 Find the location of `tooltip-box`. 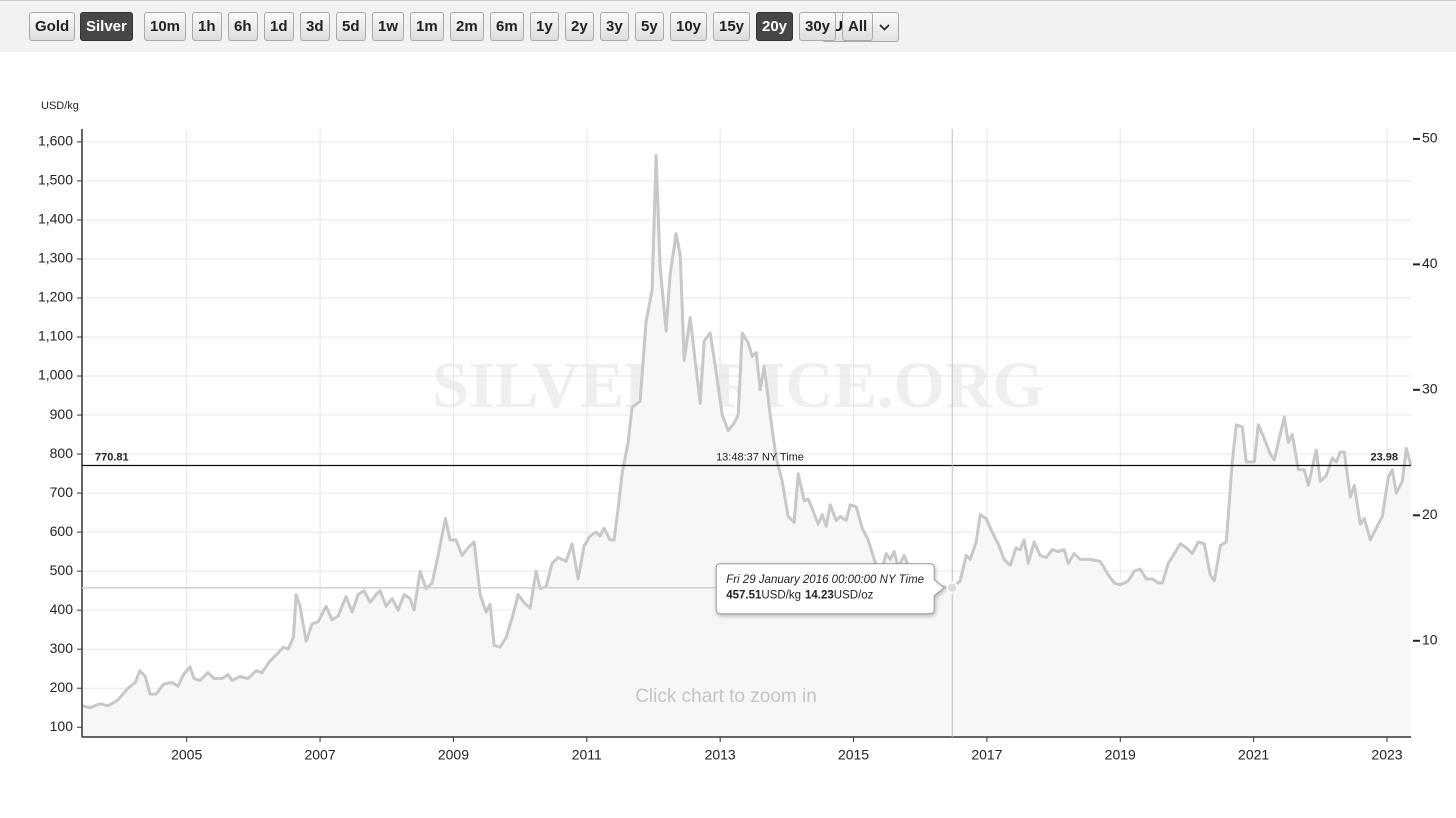

tooltip-box is located at coordinates (830, 589).